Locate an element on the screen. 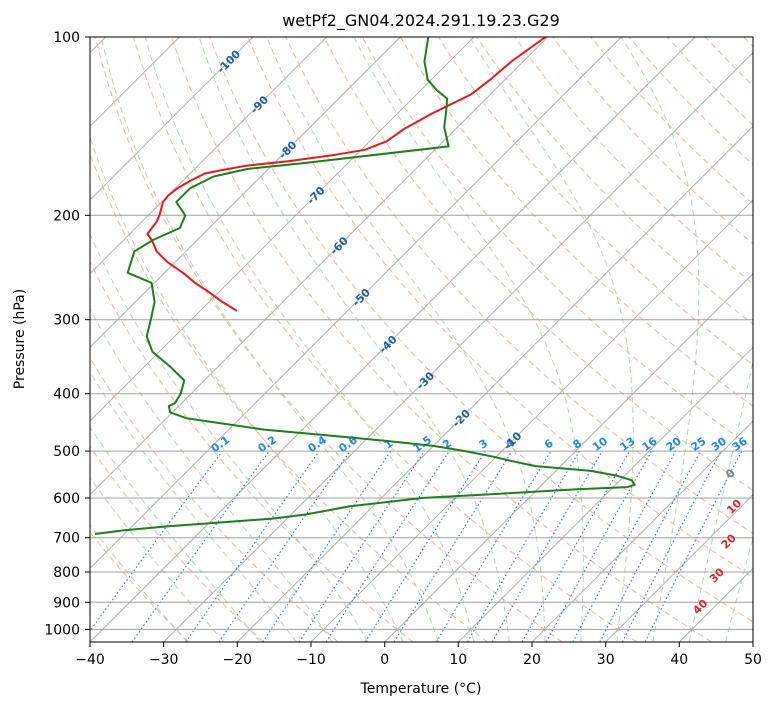 The width and height of the screenshot is (775, 708). y-tick-label: 900 is located at coordinates (66, 603).